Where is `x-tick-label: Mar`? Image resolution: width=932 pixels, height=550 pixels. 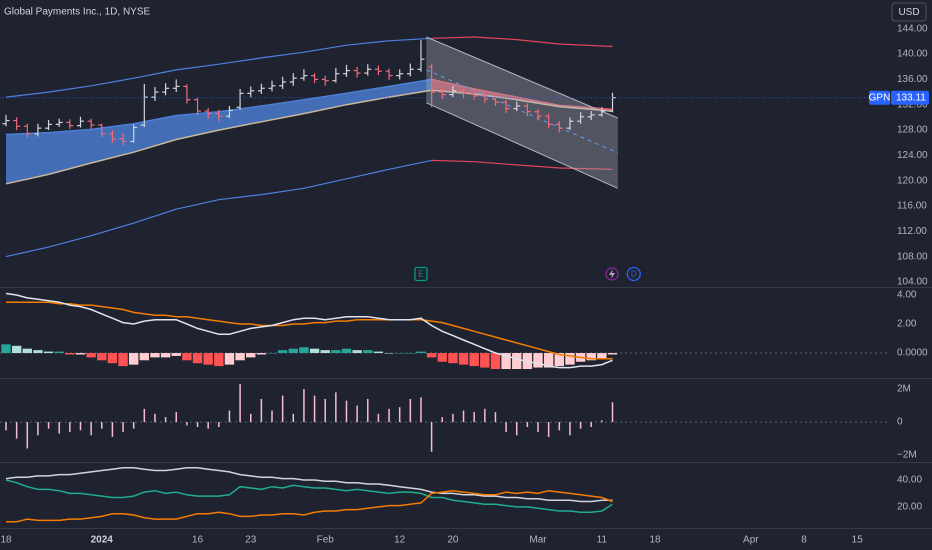
x-tick-label: Mar is located at coordinates (538, 540).